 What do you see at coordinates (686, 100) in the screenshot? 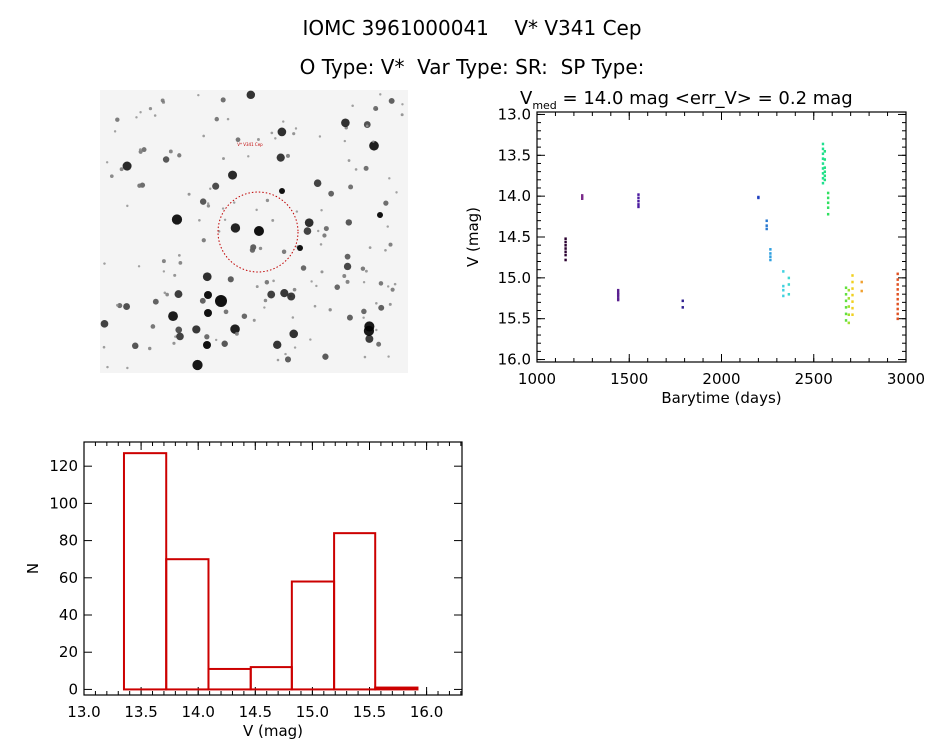
I see `light-curve-title: Vmed = 14.0 mag <err_V> = 0.2 mag` at bounding box center [686, 100].